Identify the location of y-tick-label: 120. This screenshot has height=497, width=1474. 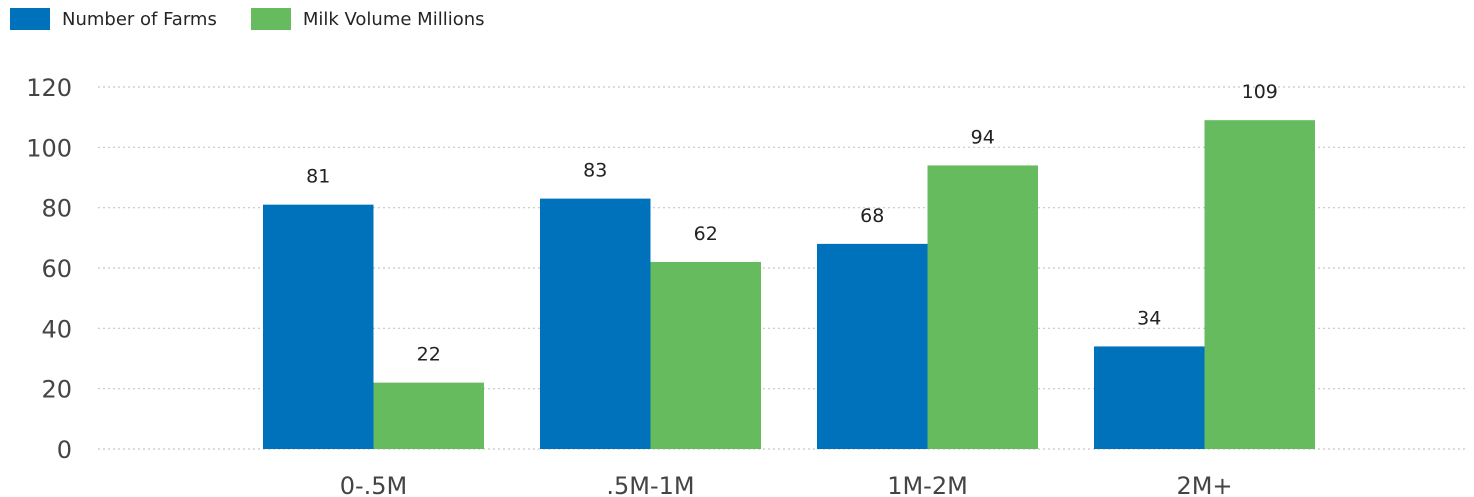
(49, 88).